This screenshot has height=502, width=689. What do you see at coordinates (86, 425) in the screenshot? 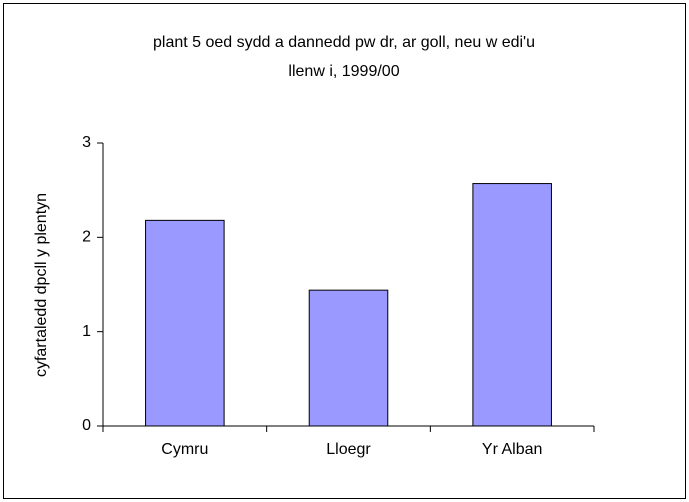
I see `y-tick-label: 0` at bounding box center [86, 425].